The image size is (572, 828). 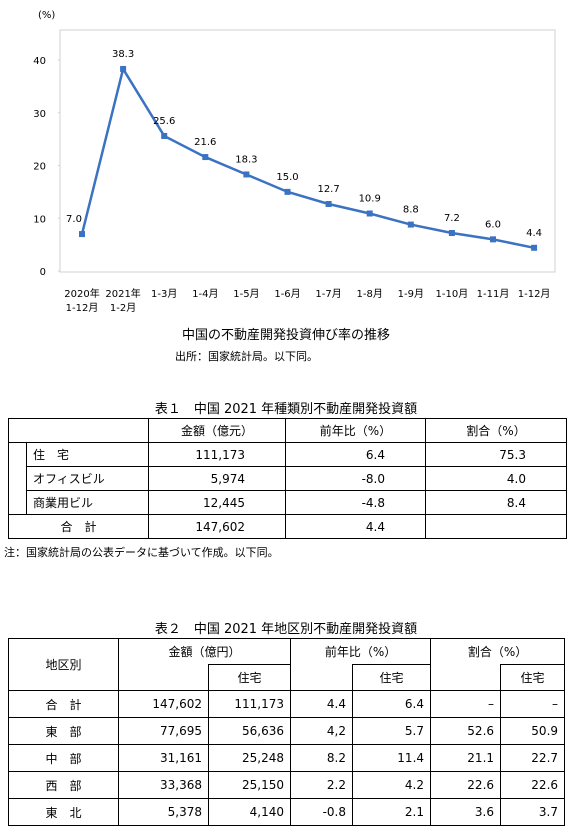 What do you see at coordinates (370, 294) in the screenshot?
I see `x-tick-label: 1-8月` at bounding box center [370, 294].